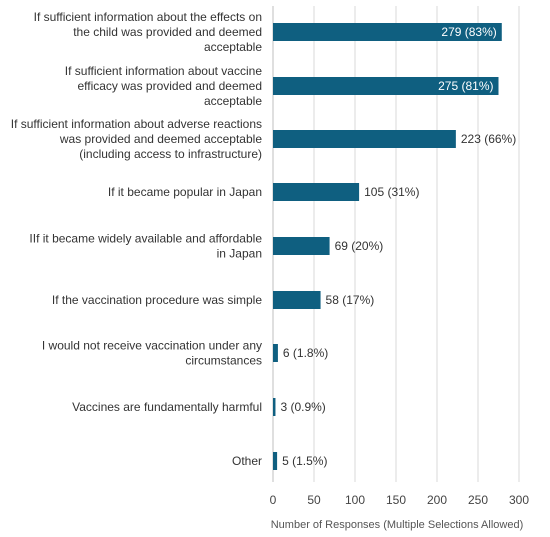 The width and height of the screenshot is (550, 537). What do you see at coordinates (304, 461) in the screenshot?
I see `data-label: 5 (1.5%)` at bounding box center [304, 461].